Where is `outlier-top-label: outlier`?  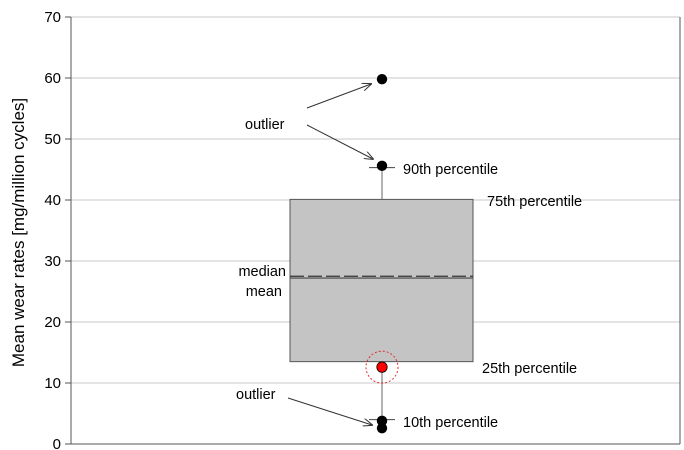
outlier-top-label: outlier is located at coordinates (265, 125).